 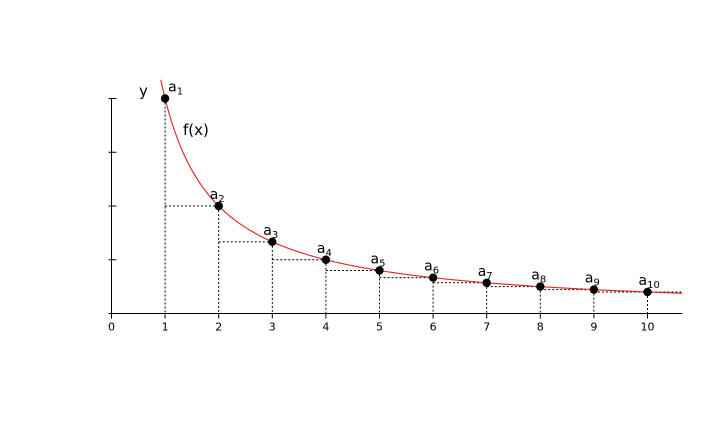 I want to click on point-a7, so click(x=486, y=282).